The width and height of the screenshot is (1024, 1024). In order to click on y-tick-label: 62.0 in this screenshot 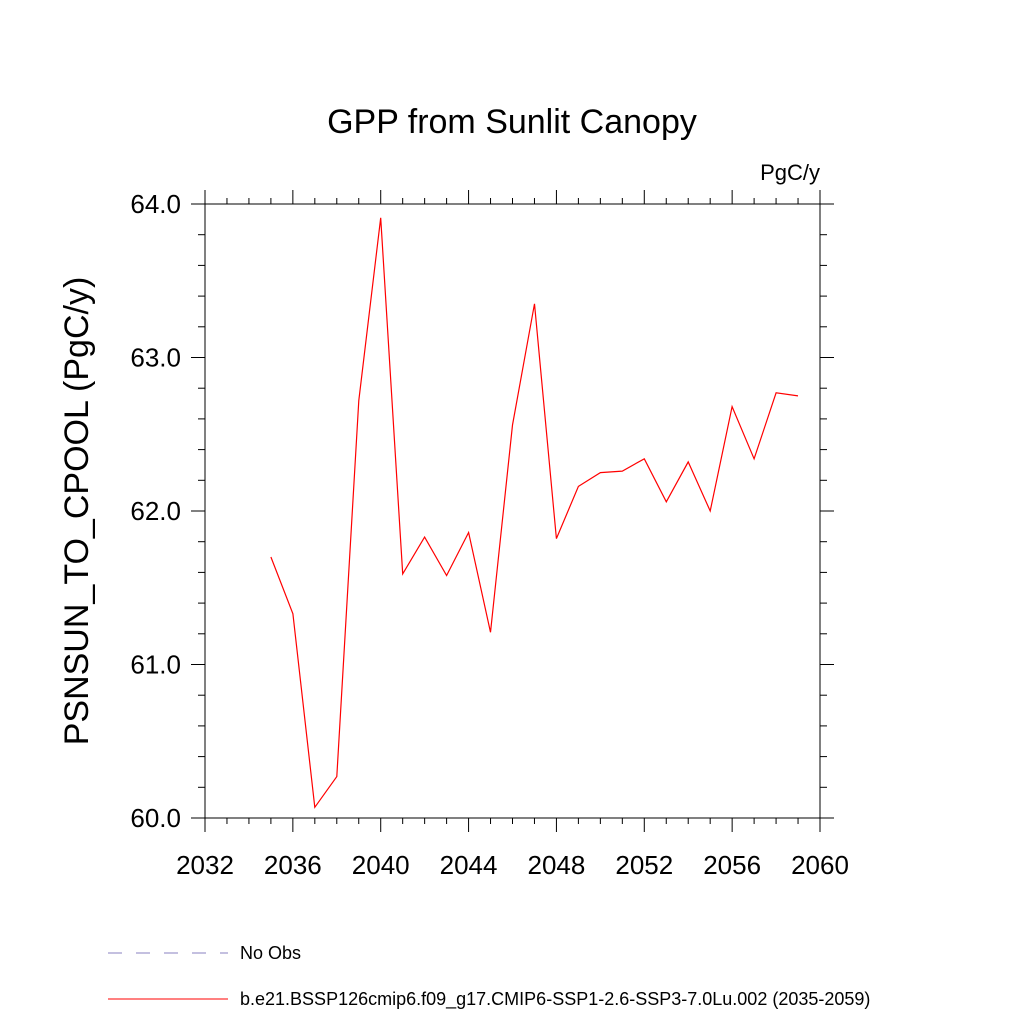, I will do `click(155, 511)`.